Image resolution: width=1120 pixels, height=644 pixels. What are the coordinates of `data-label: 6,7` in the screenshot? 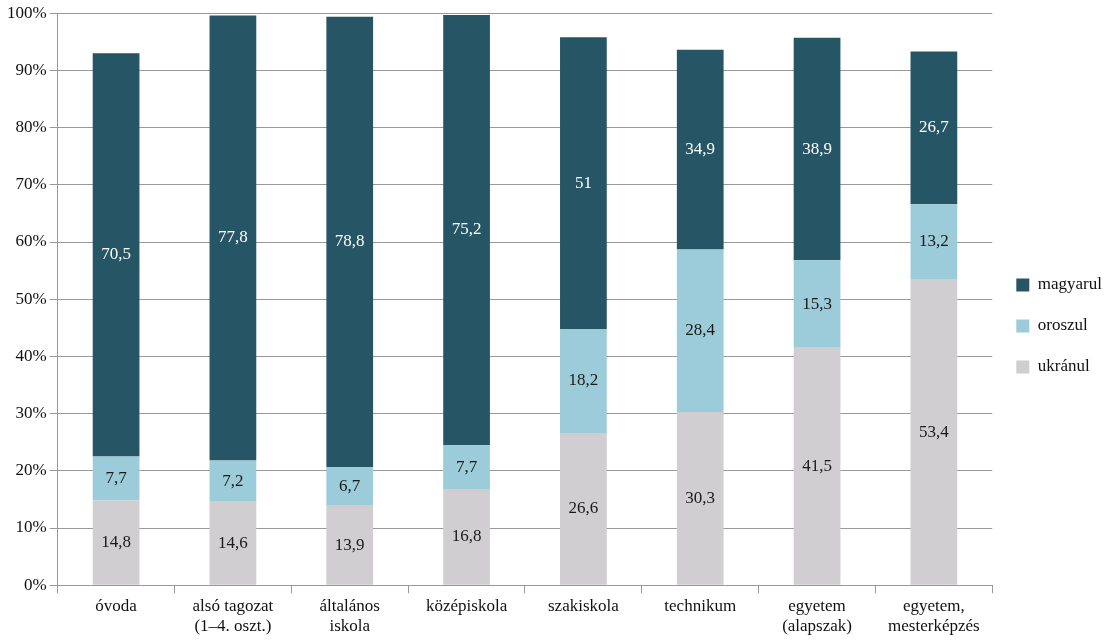 It's located at (350, 485).